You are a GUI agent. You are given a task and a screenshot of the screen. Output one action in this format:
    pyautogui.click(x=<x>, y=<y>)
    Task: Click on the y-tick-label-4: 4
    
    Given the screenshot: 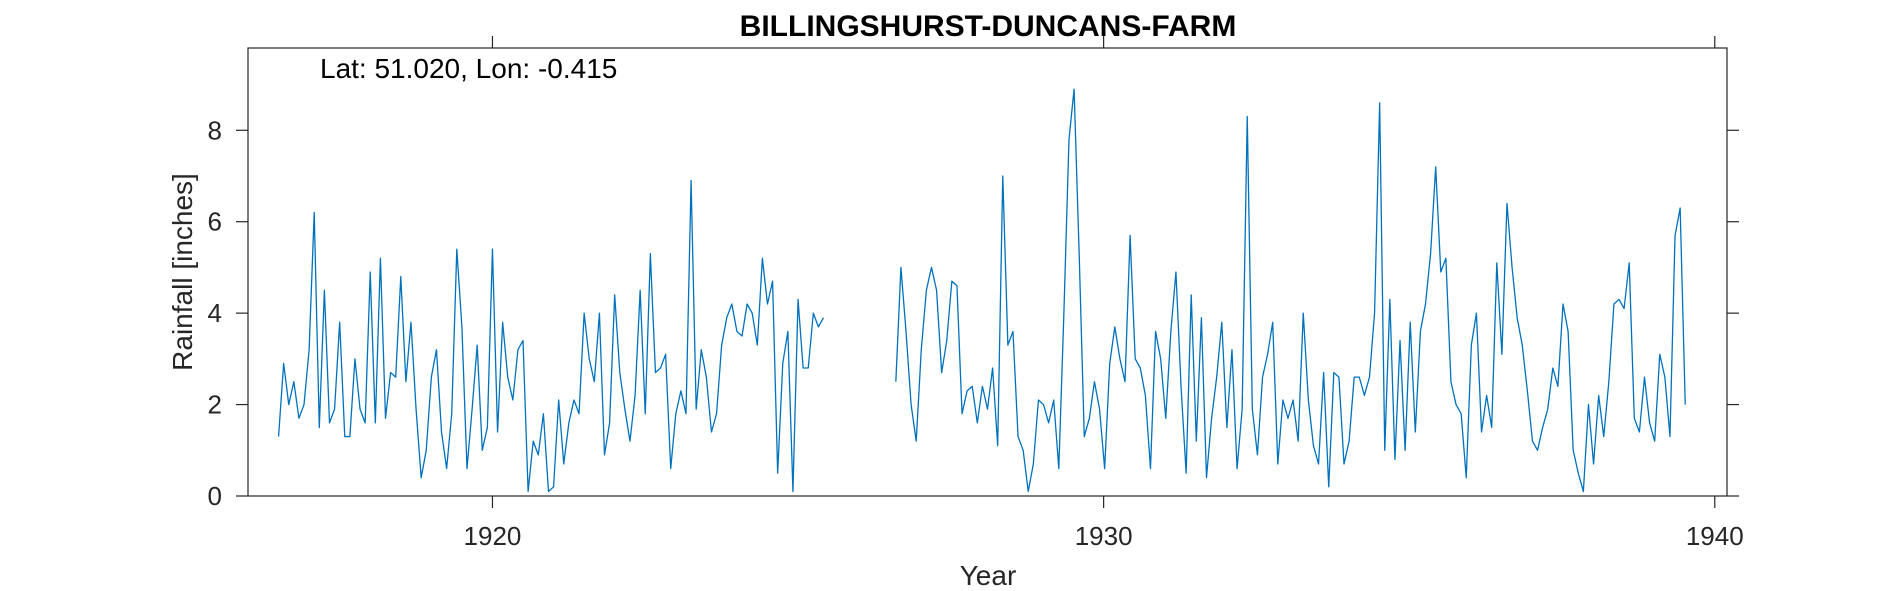 What is the action you would take?
    pyautogui.click(x=215, y=313)
    